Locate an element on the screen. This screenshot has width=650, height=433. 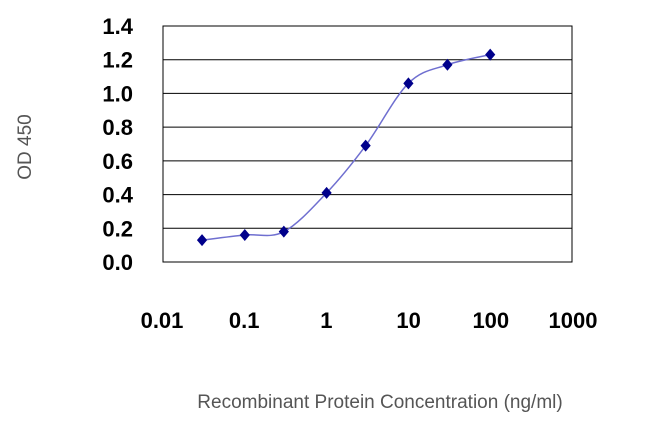
x-tick-label: 0.1 is located at coordinates (244, 320).